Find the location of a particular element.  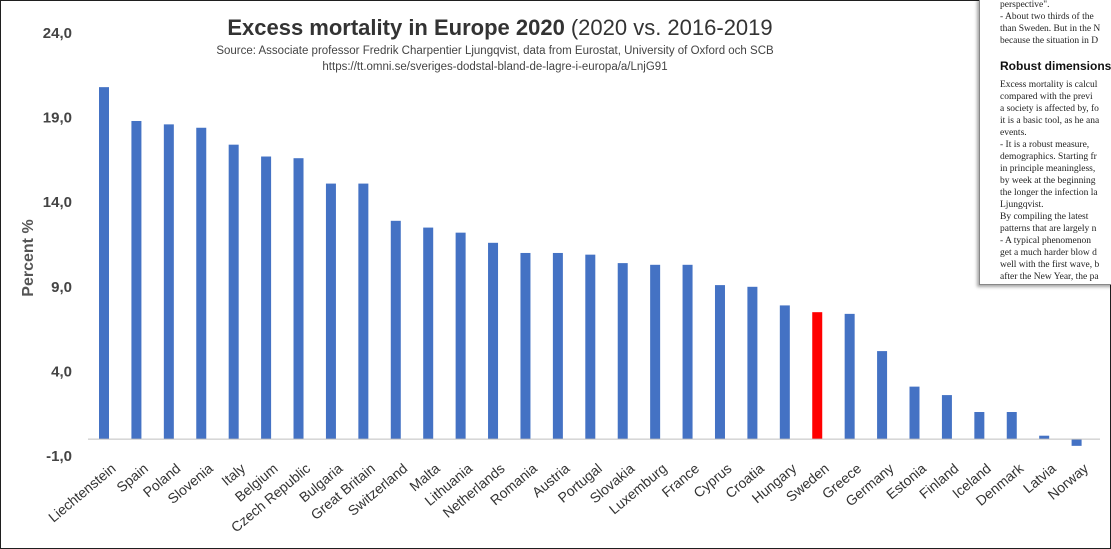

bar-spain is located at coordinates (136, 280).